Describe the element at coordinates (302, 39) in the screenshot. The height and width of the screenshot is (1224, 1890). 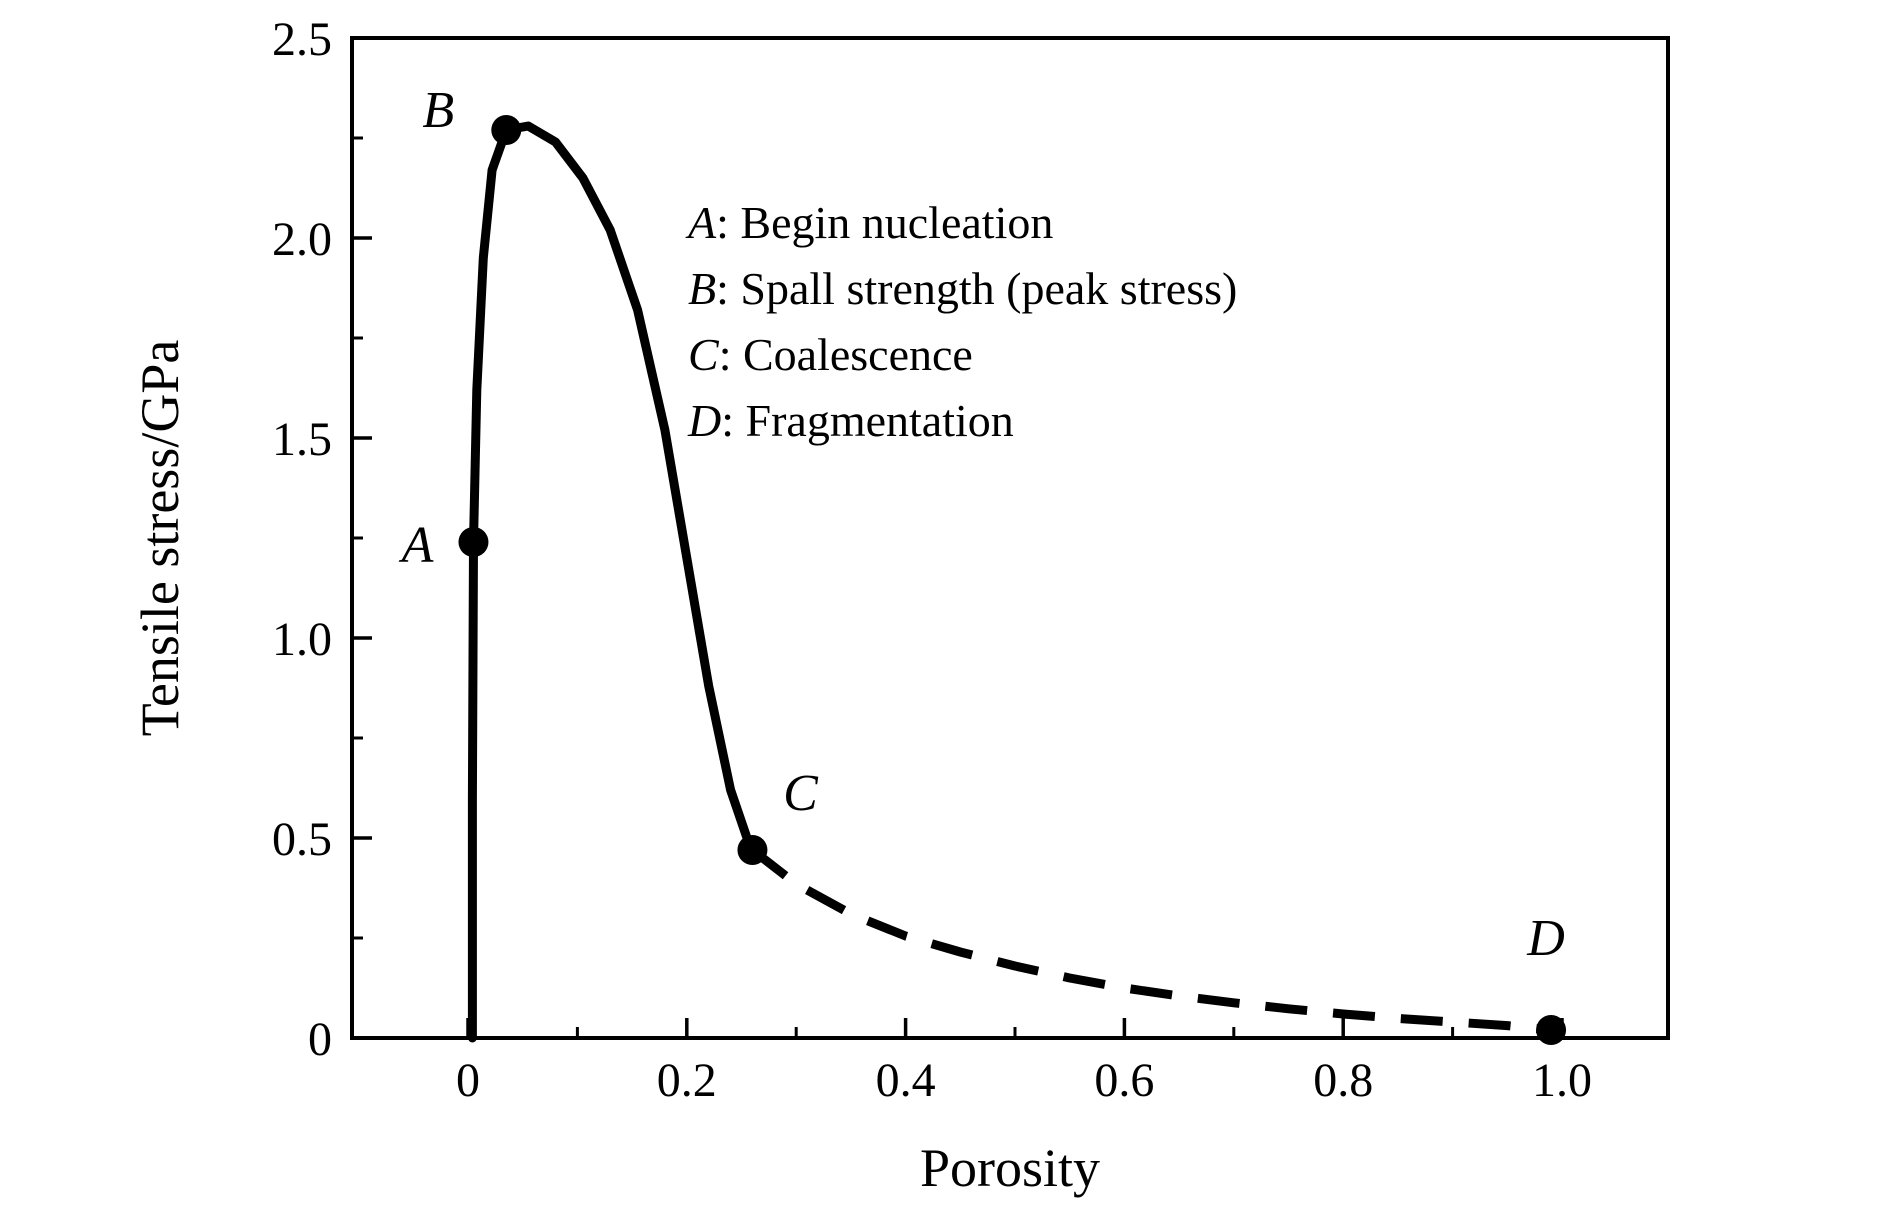
I see `y-tick-label: 2.5` at that location.